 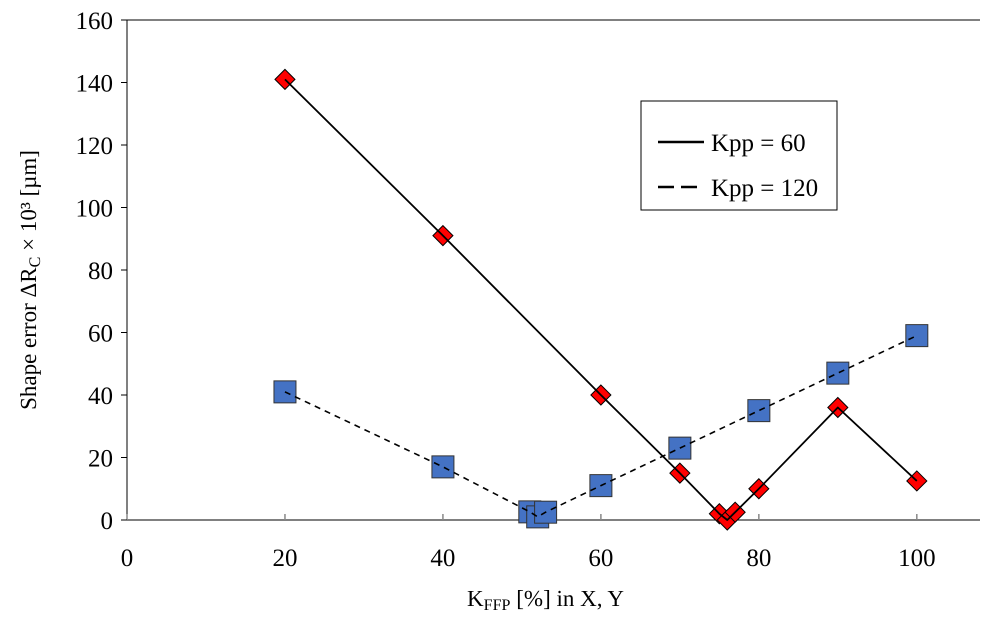 I want to click on x-tick-label: 0, so click(x=127, y=558).